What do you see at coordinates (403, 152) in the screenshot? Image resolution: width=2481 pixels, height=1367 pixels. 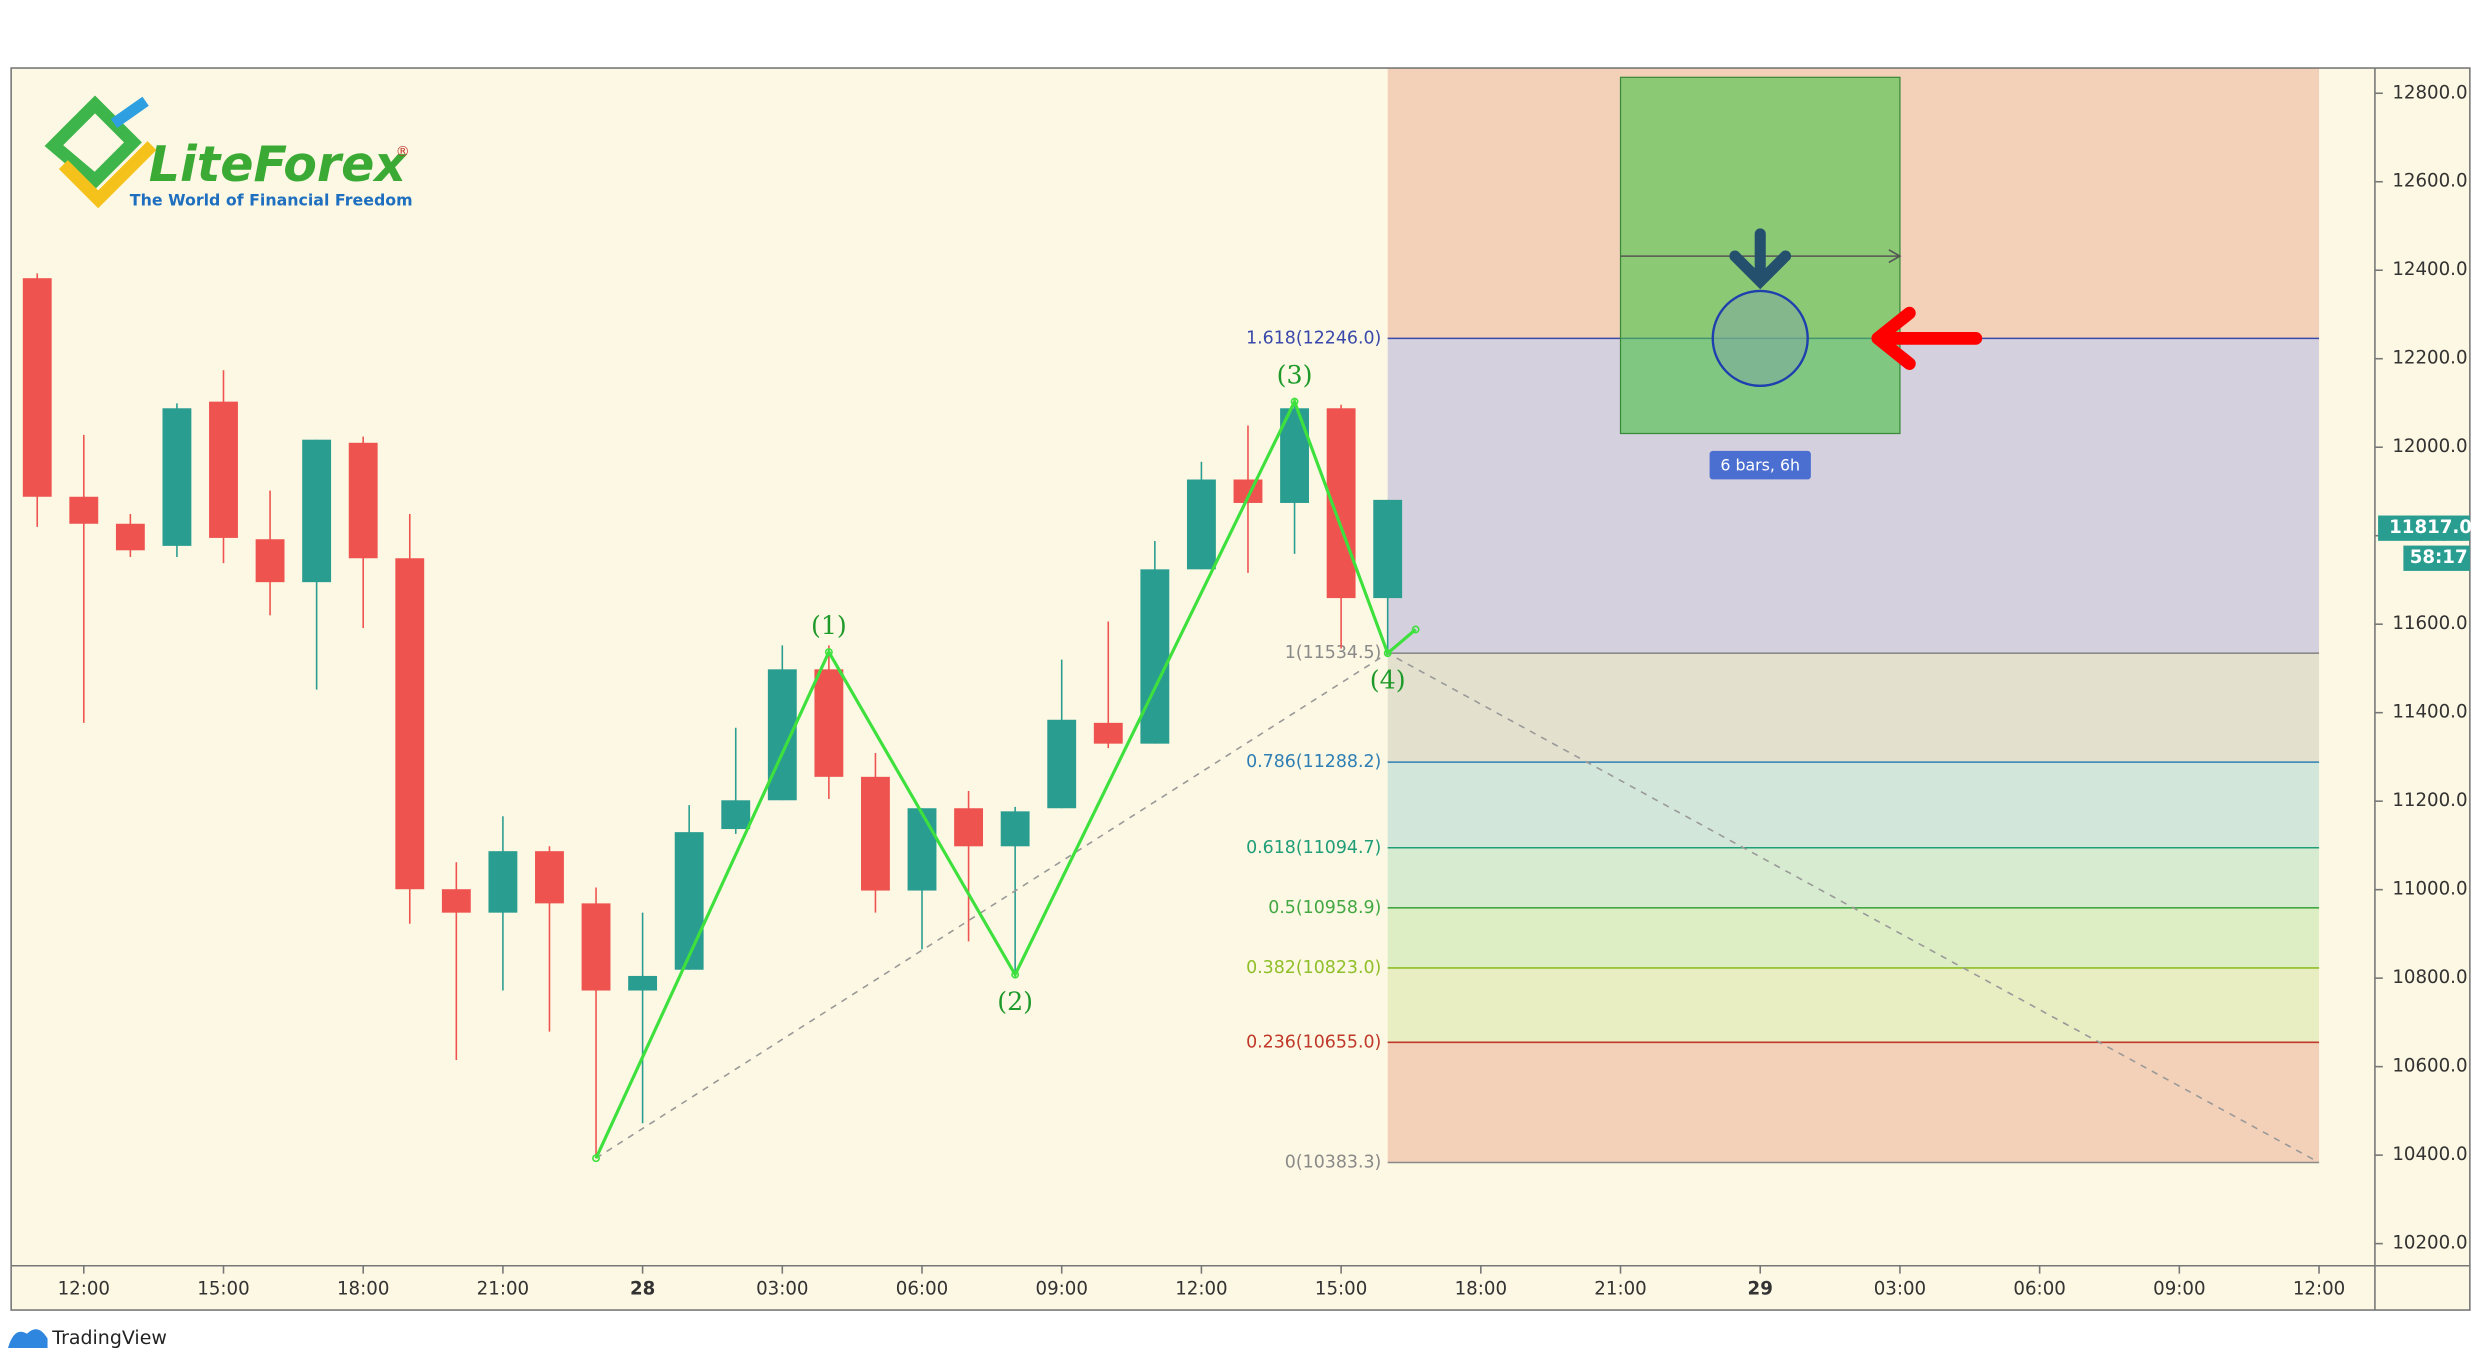 I see `logo-registered: ®` at bounding box center [403, 152].